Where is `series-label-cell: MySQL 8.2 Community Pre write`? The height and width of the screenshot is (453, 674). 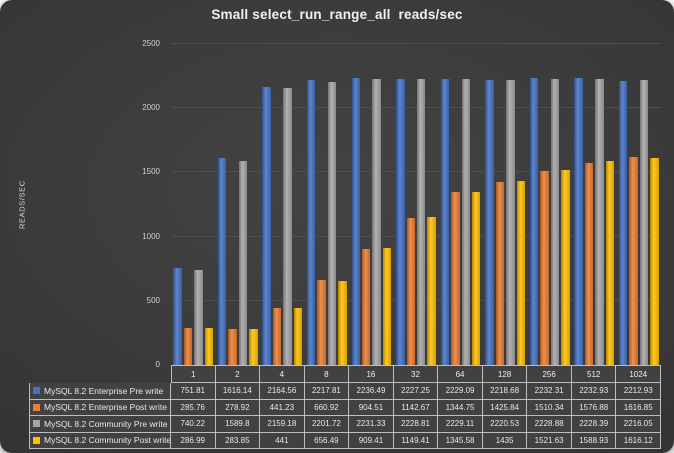
series-label-cell: MySQL 8.2 Community Pre write is located at coordinates (100, 424).